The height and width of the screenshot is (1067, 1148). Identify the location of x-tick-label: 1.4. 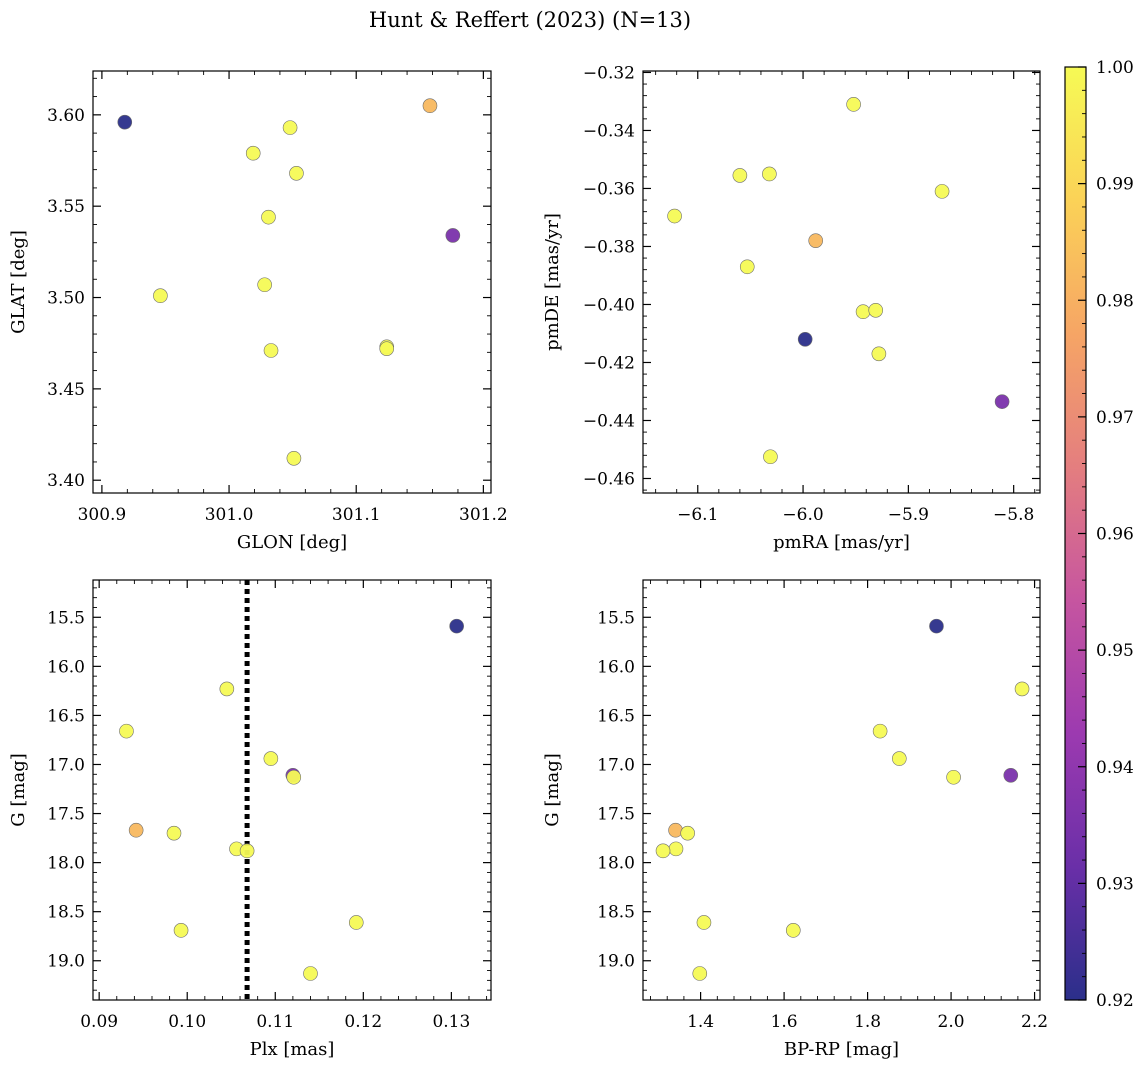
(700, 1022).